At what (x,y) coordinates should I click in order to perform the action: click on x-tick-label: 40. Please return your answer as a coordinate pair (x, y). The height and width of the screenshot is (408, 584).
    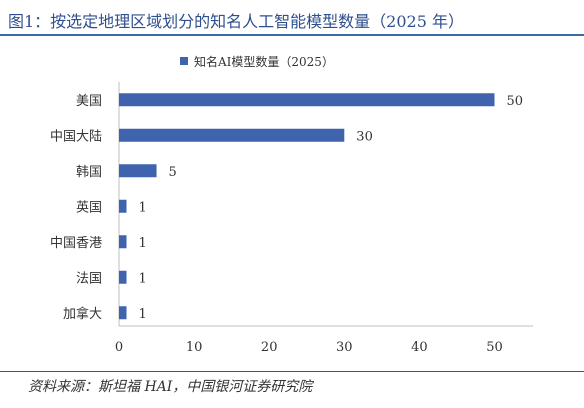
    Looking at the image, I should click on (419, 347).